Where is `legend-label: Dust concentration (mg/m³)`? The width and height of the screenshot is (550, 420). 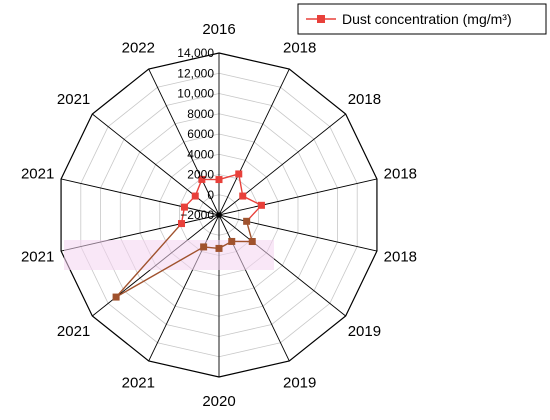 legend-label: Dust concentration (mg/m³) is located at coordinates (427, 19).